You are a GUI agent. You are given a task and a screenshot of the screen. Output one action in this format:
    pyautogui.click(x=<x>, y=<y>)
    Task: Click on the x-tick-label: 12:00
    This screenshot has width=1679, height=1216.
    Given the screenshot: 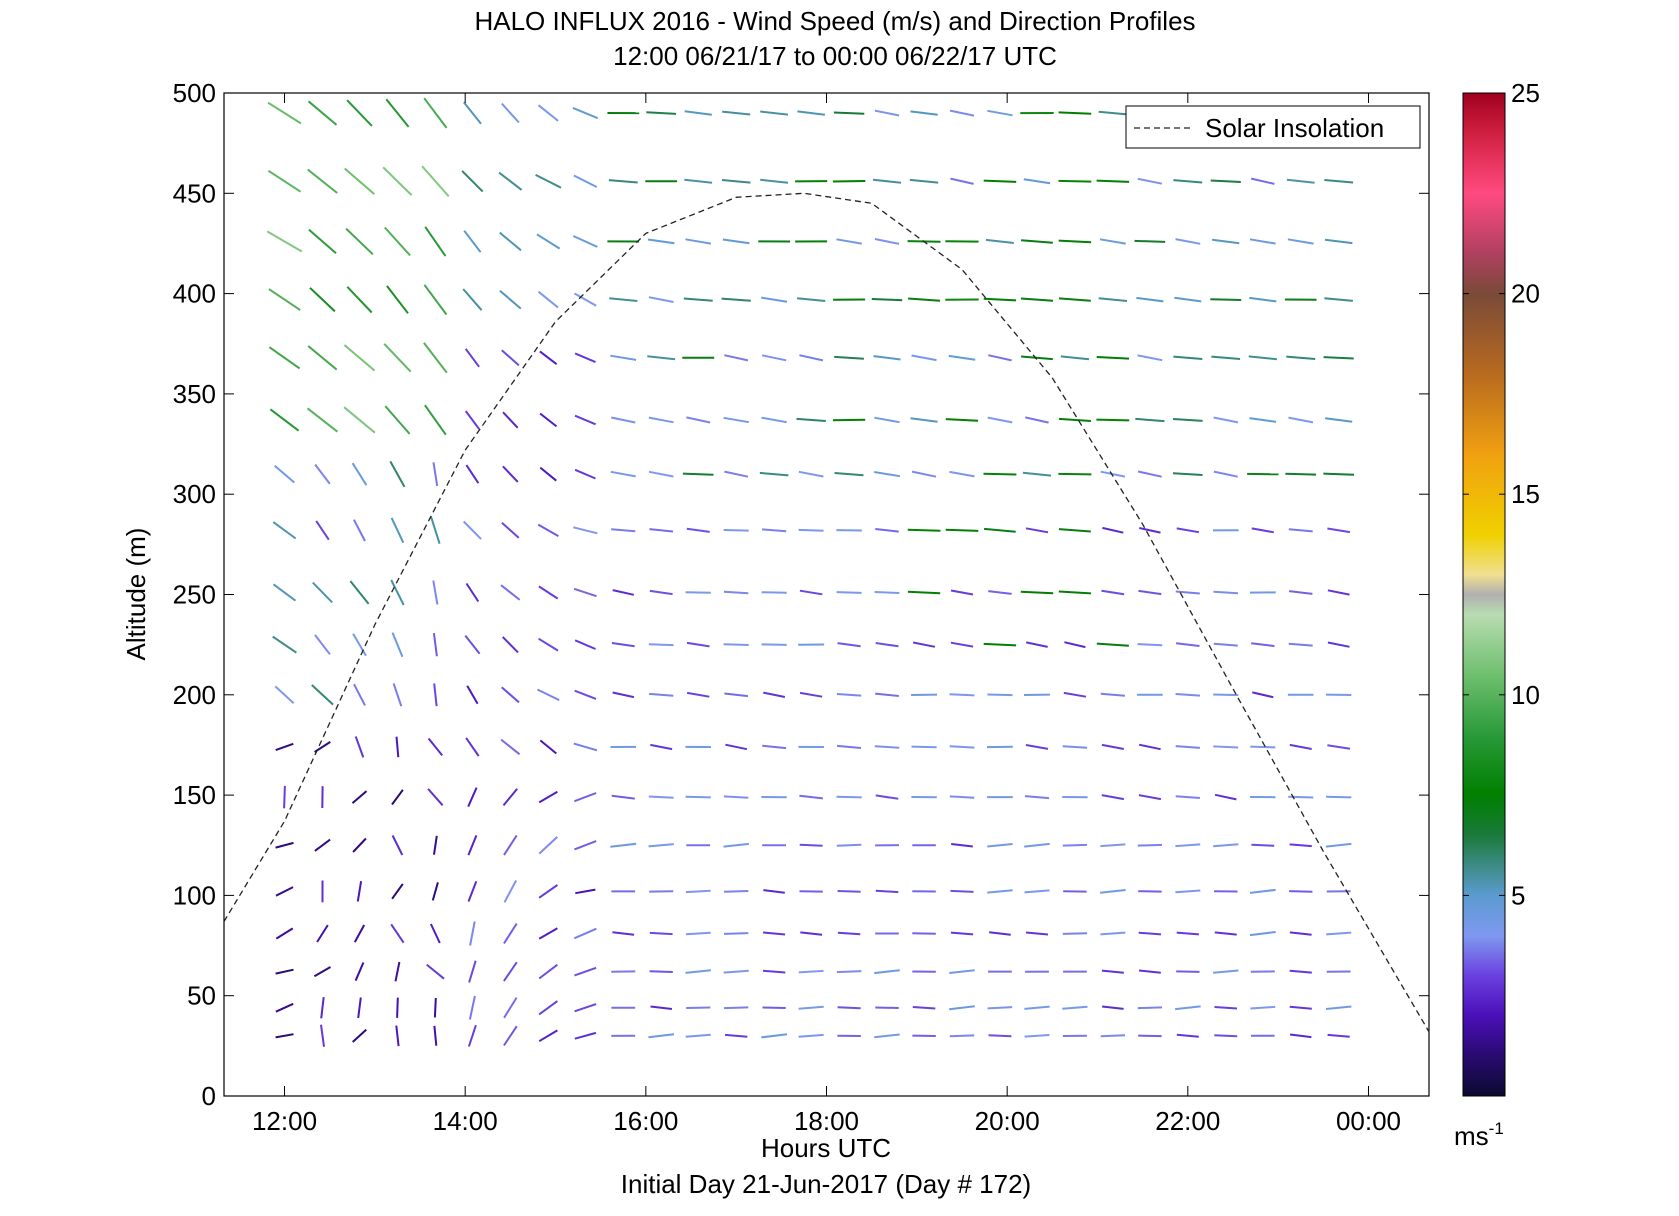 What is the action you would take?
    pyautogui.click(x=284, y=1121)
    